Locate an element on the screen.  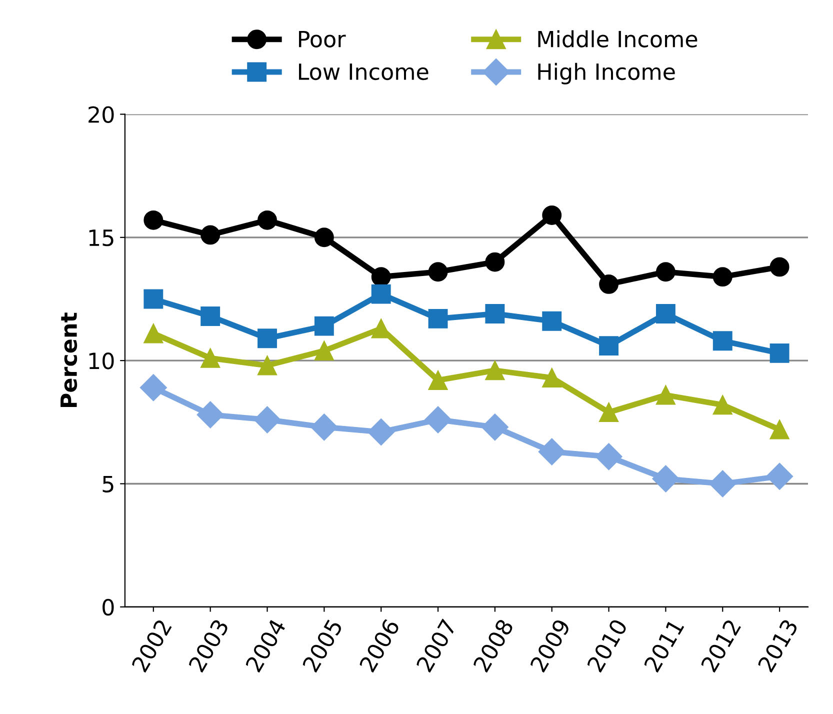
legend-label: High Income is located at coordinates (606, 73).